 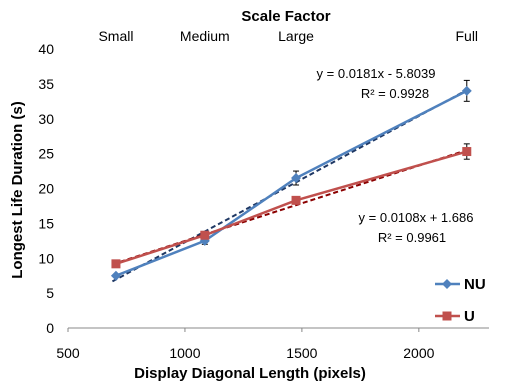 What do you see at coordinates (412, 237) in the screenshot?
I see `trendline-r2: R² = 0.9961` at bounding box center [412, 237].